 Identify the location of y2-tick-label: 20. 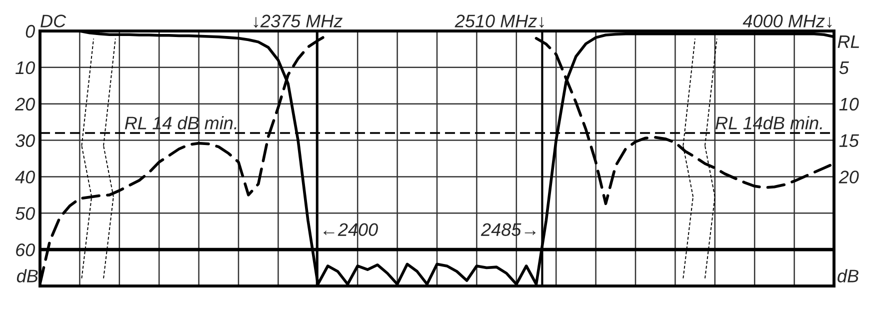
(848, 177).